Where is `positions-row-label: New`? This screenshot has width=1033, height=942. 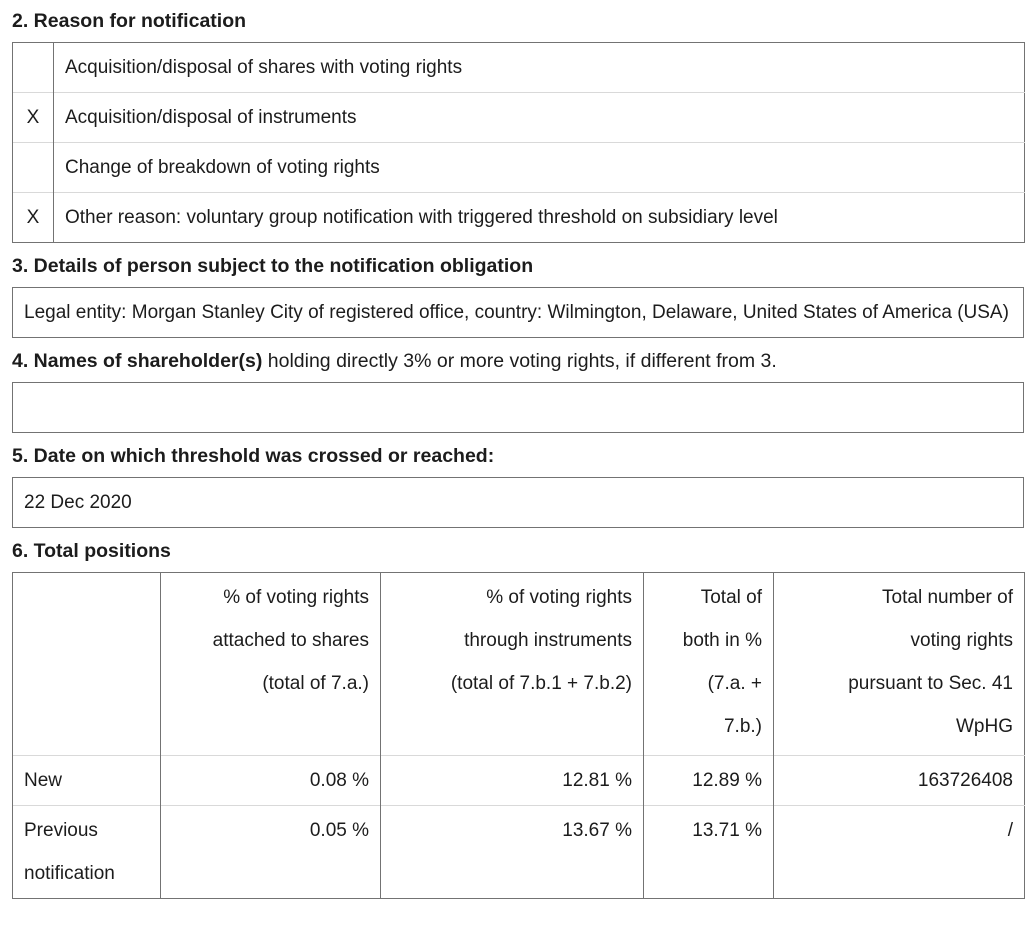 positions-row-label: New is located at coordinates (86, 780).